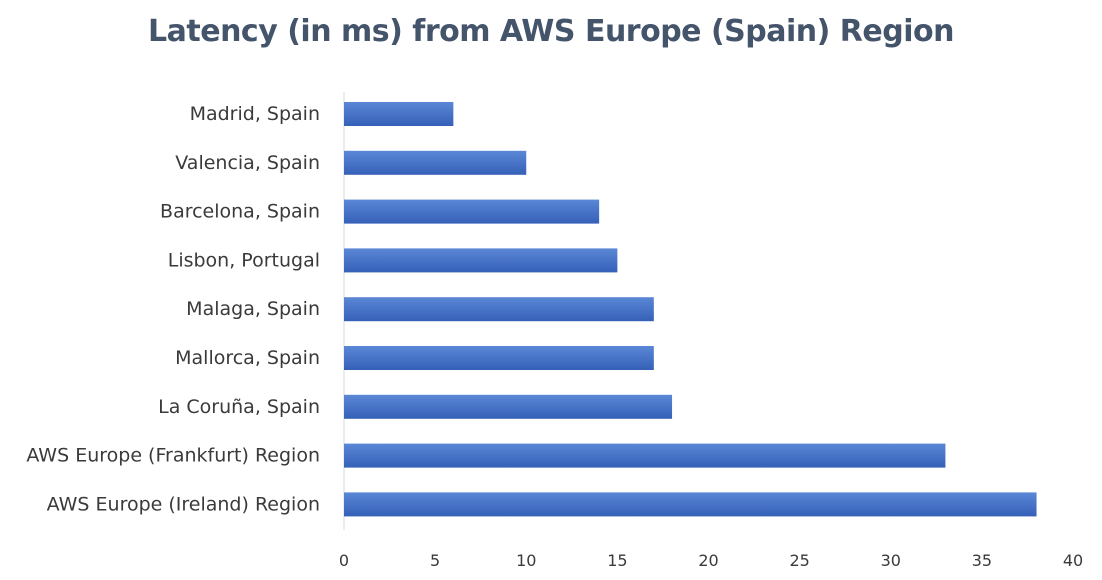 The height and width of the screenshot is (580, 1102). Describe the element at coordinates (435, 560) in the screenshot. I see `x-tick-label: 5` at that location.